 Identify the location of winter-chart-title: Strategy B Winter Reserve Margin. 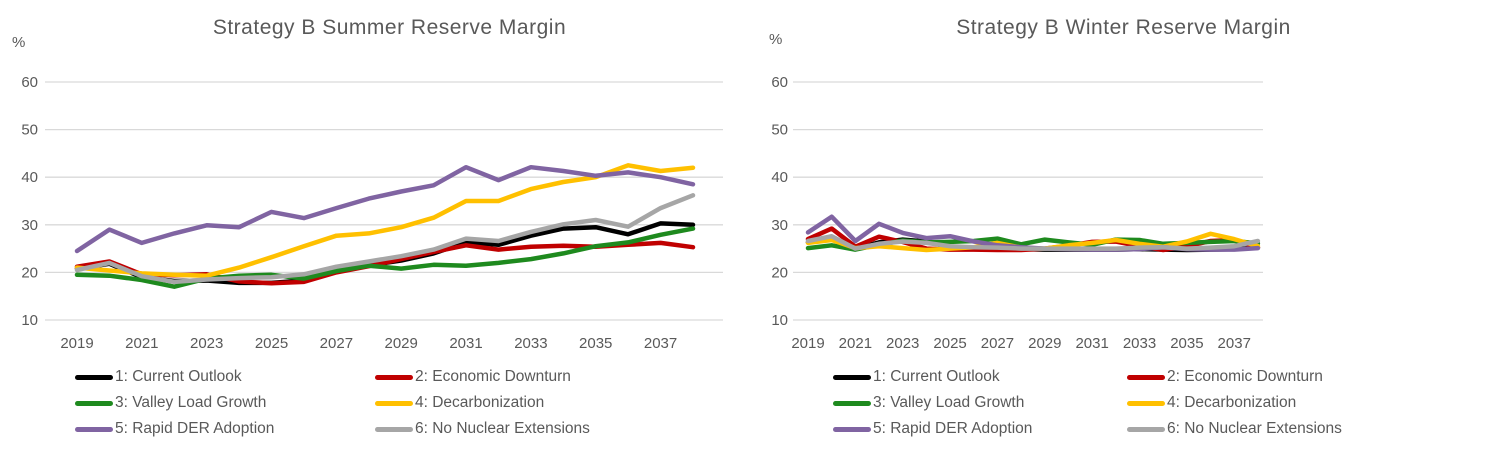
(1123, 27).